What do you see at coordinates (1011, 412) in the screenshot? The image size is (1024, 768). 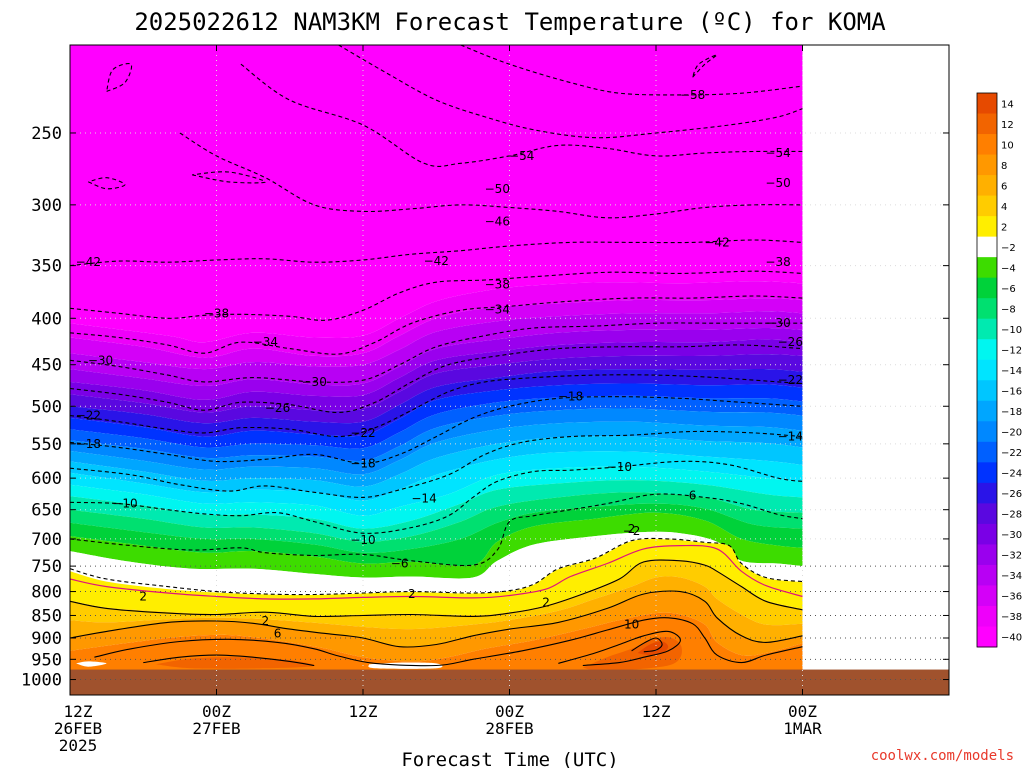 I see `colorbar-label: −18` at bounding box center [1011, 412].